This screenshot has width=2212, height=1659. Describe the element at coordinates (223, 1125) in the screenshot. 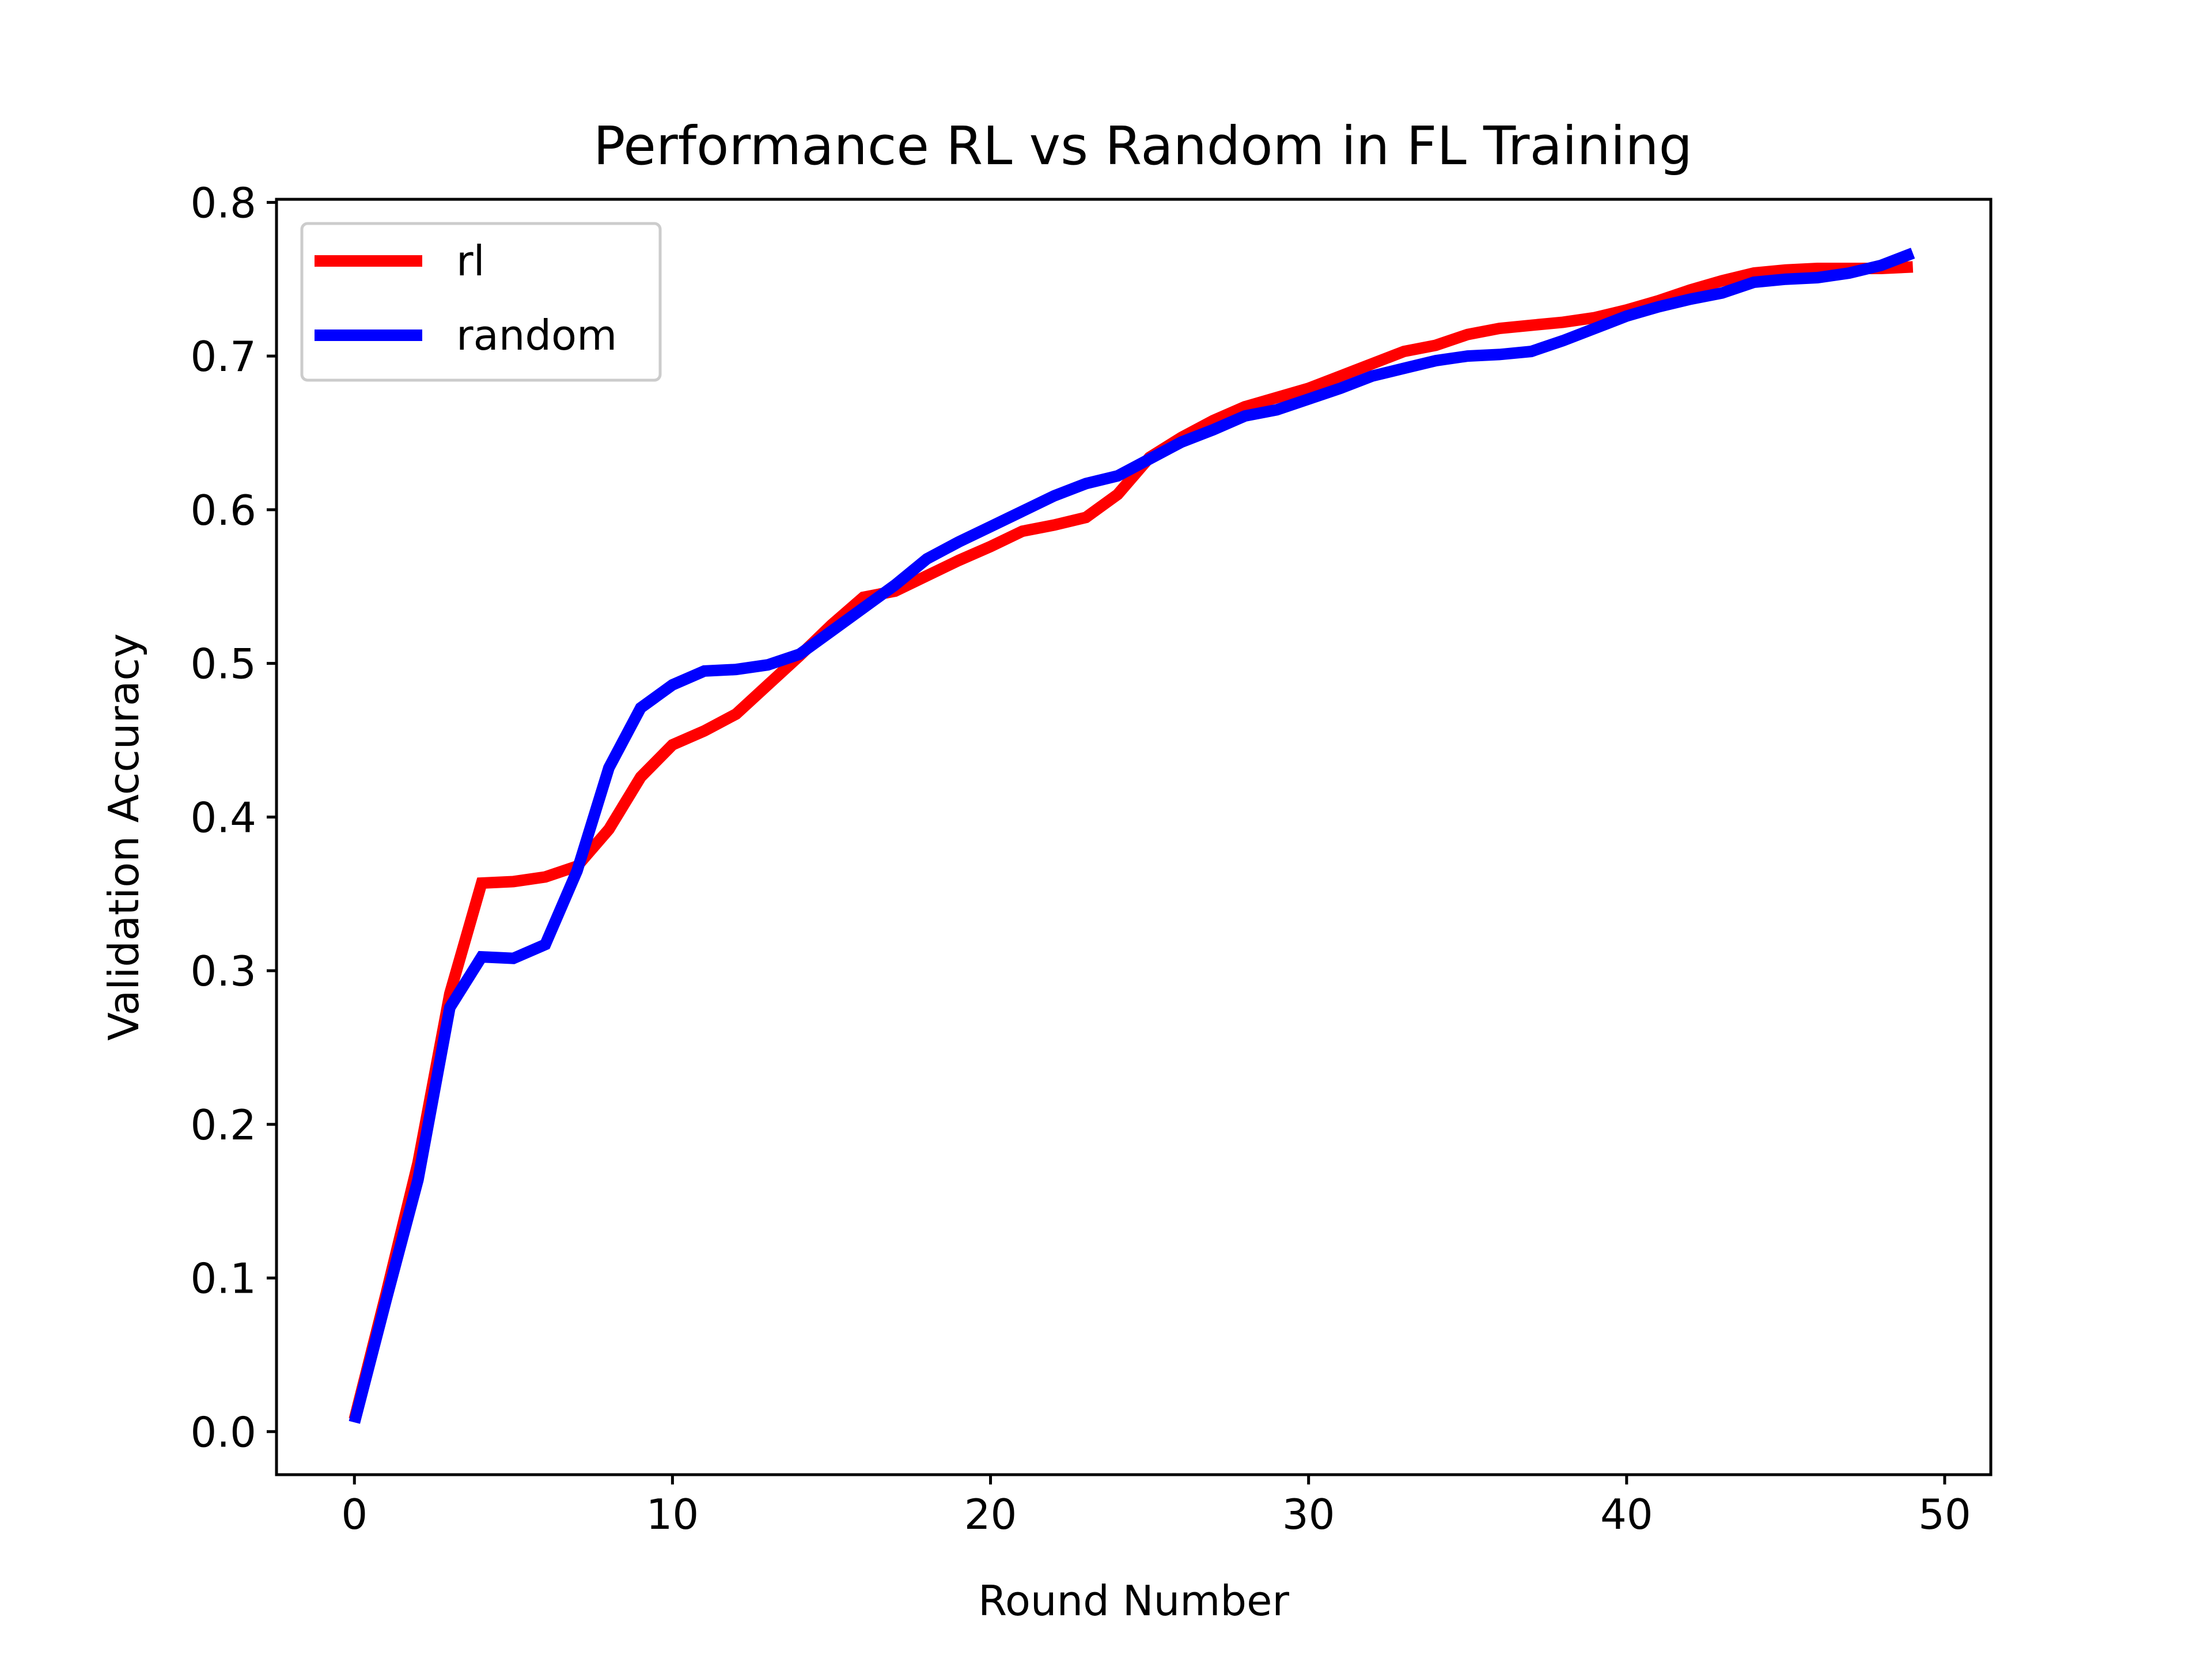

I see `y-tick-label: 0.2` at that location.